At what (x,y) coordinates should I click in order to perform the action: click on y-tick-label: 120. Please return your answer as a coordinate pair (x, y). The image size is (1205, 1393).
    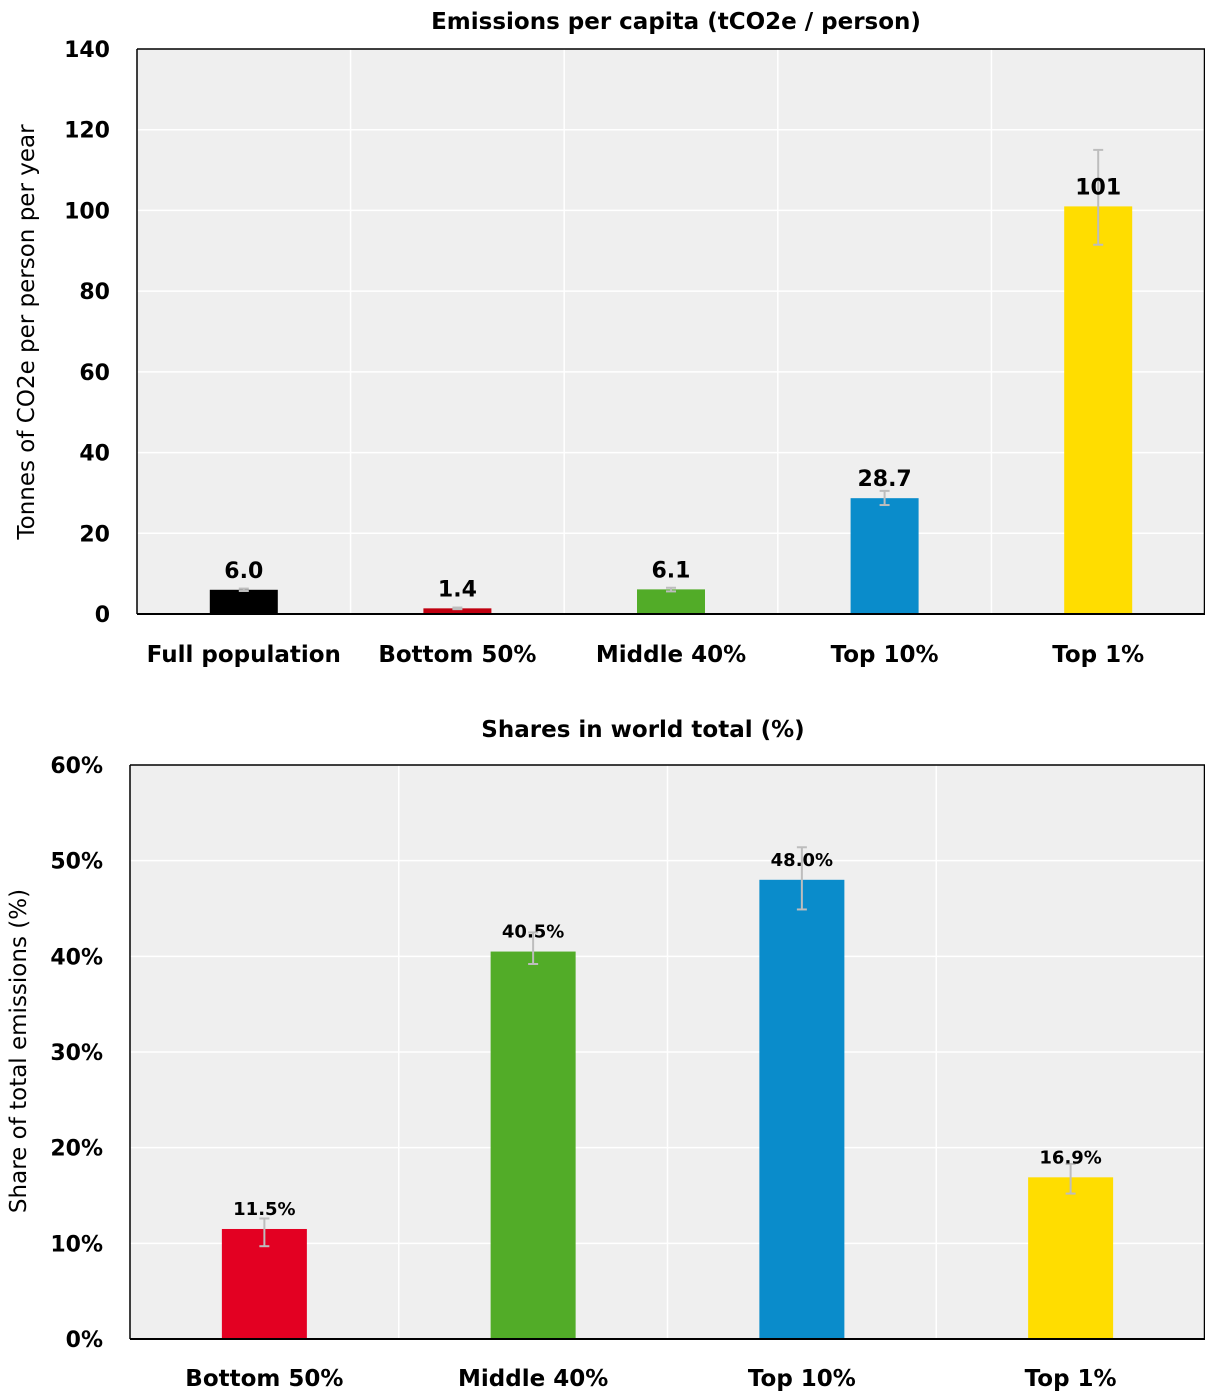
    Looking at the image, I should click on (87, 131).